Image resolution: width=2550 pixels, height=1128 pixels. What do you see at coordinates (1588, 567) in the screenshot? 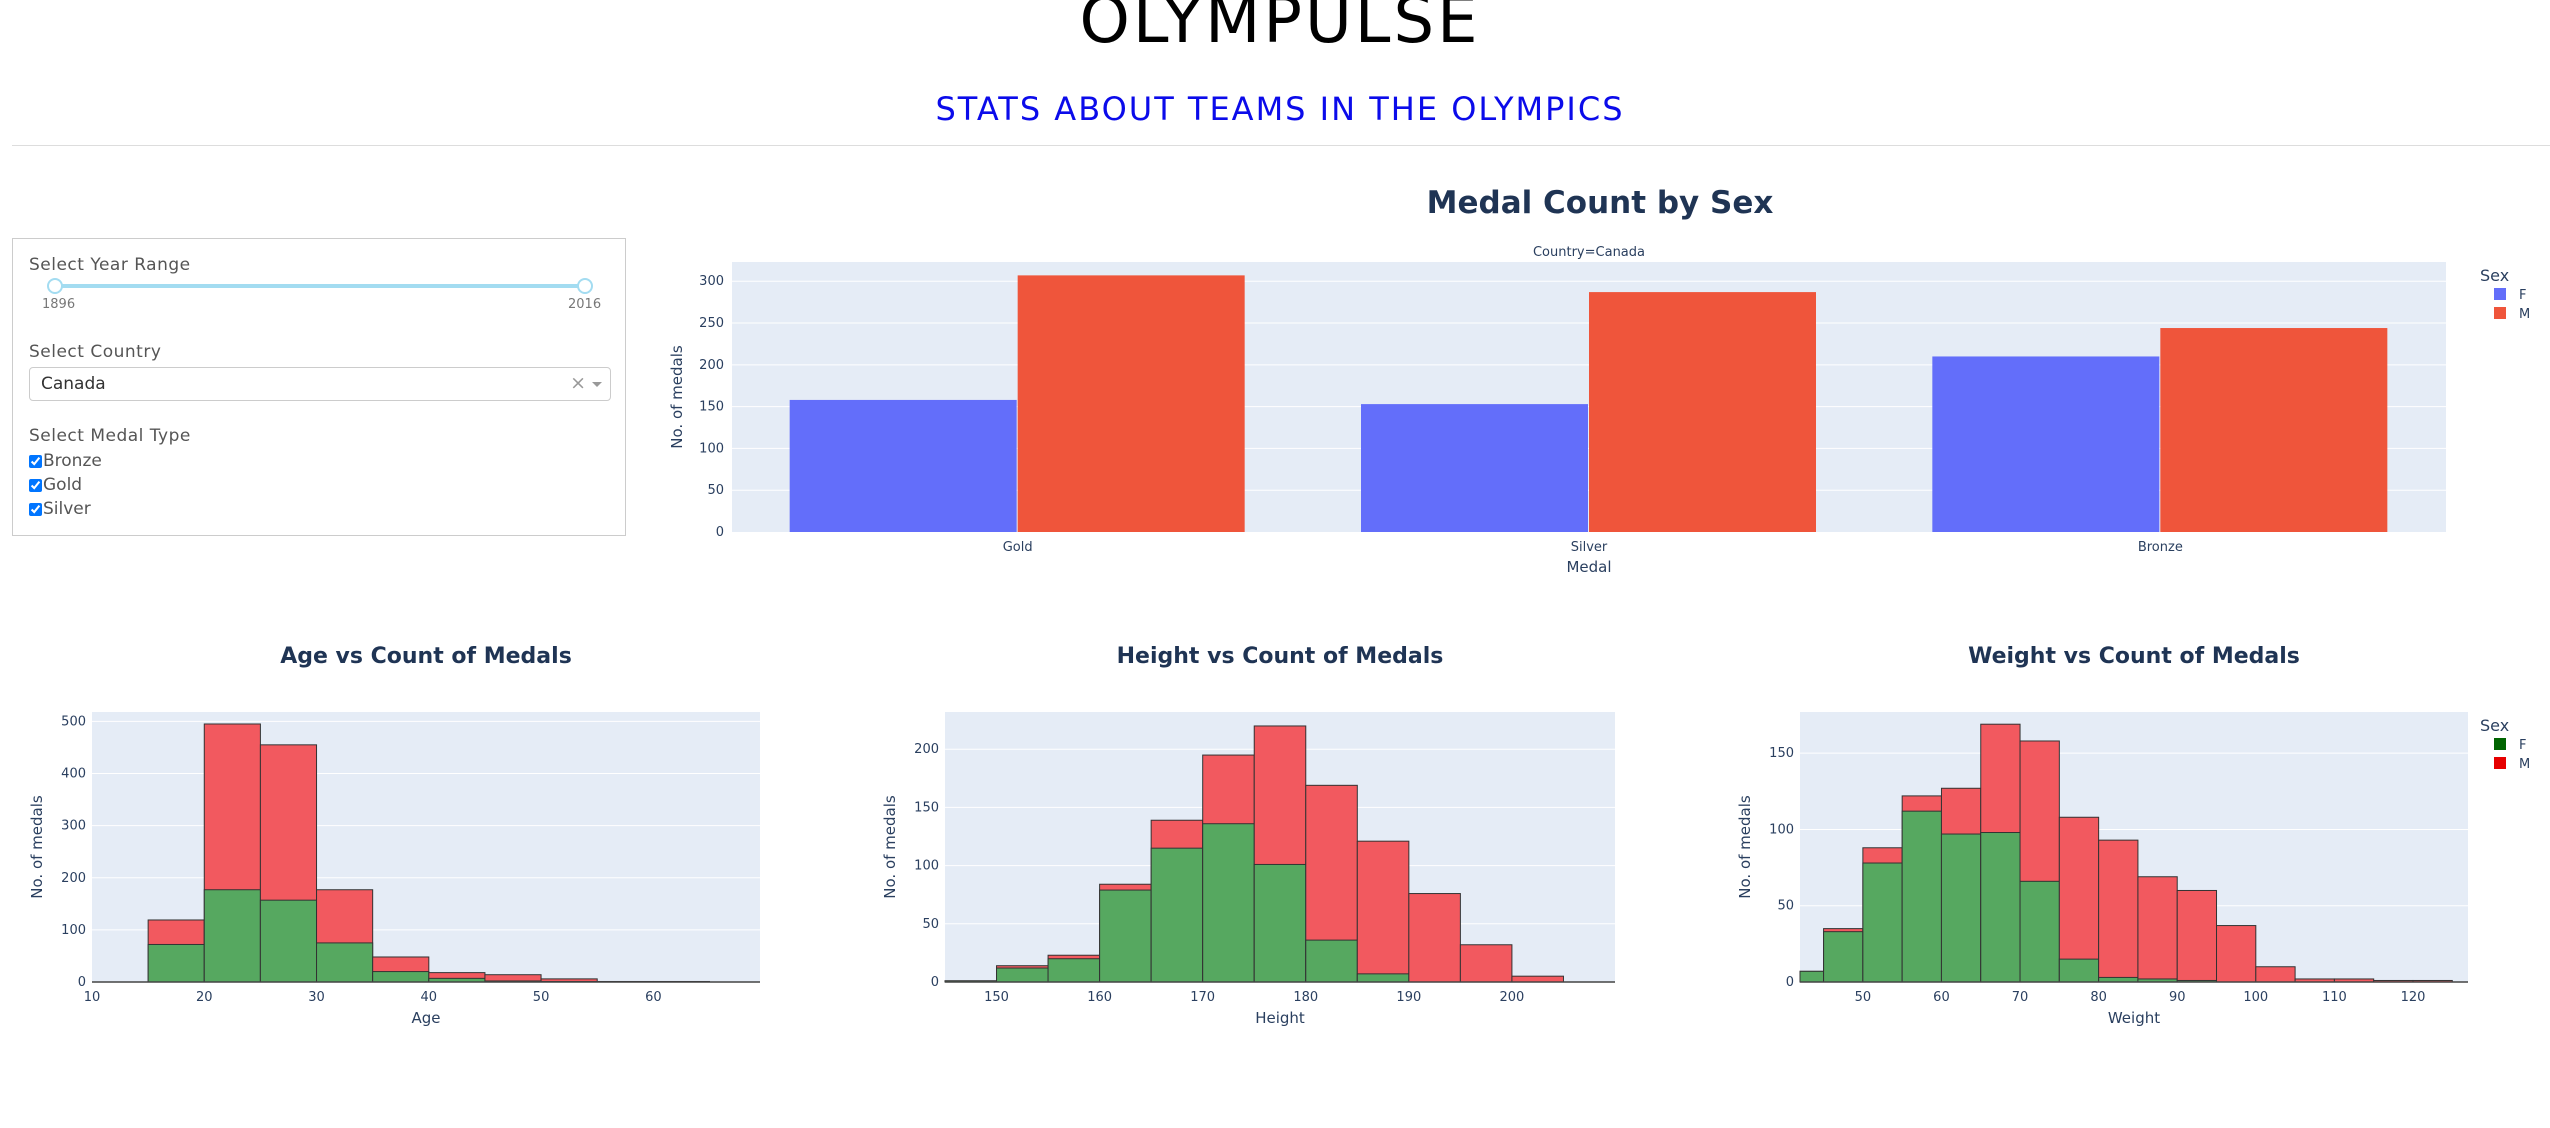
I see `x-axis-title: Medal` at bounding box center [1588, 567].